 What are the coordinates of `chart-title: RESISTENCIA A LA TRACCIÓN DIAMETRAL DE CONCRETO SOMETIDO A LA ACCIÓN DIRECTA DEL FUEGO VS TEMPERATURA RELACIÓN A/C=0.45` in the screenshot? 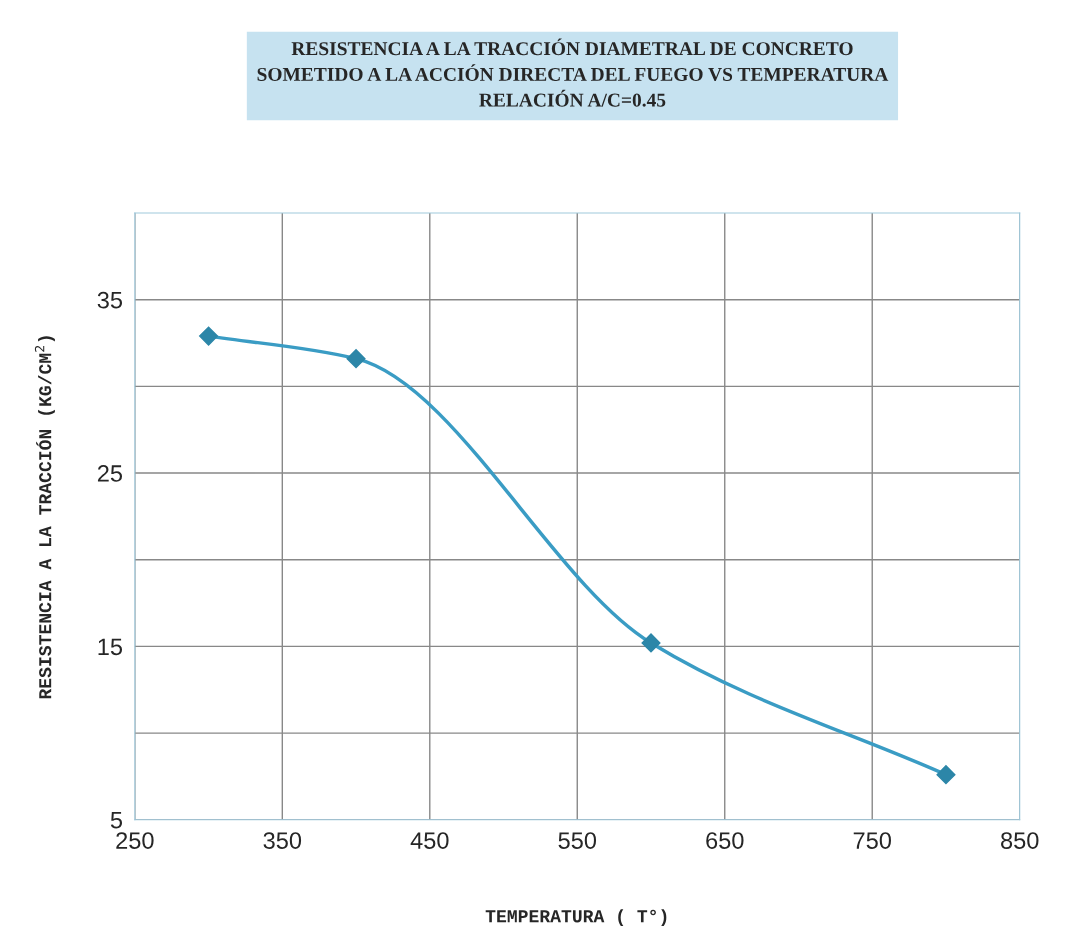 It's located at (573, 72).